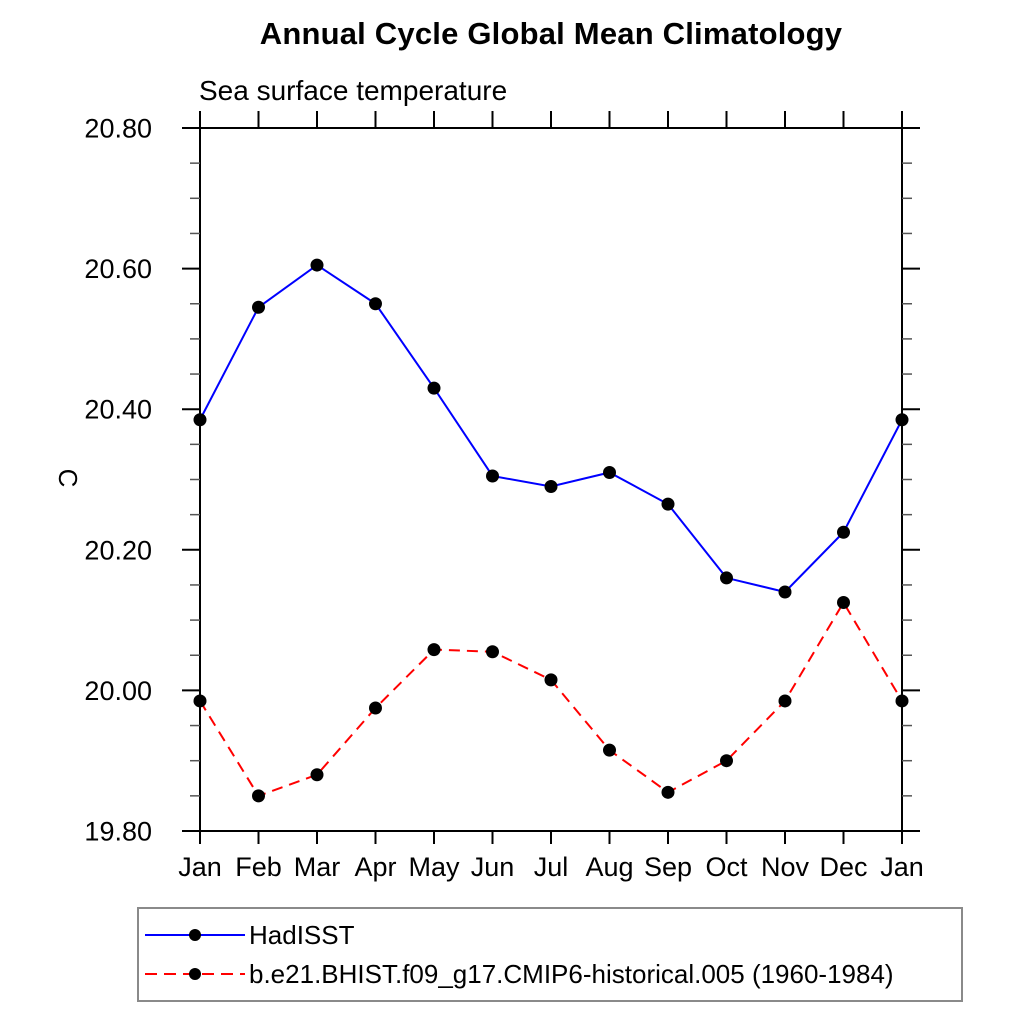  I want to click on x-tick-label: Jul, so click(551, 867).